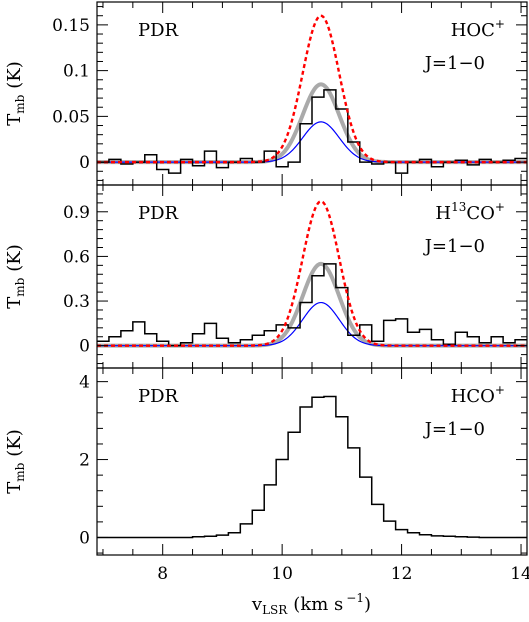  I want to click on species-label: H13CO+, so click(470, 212).